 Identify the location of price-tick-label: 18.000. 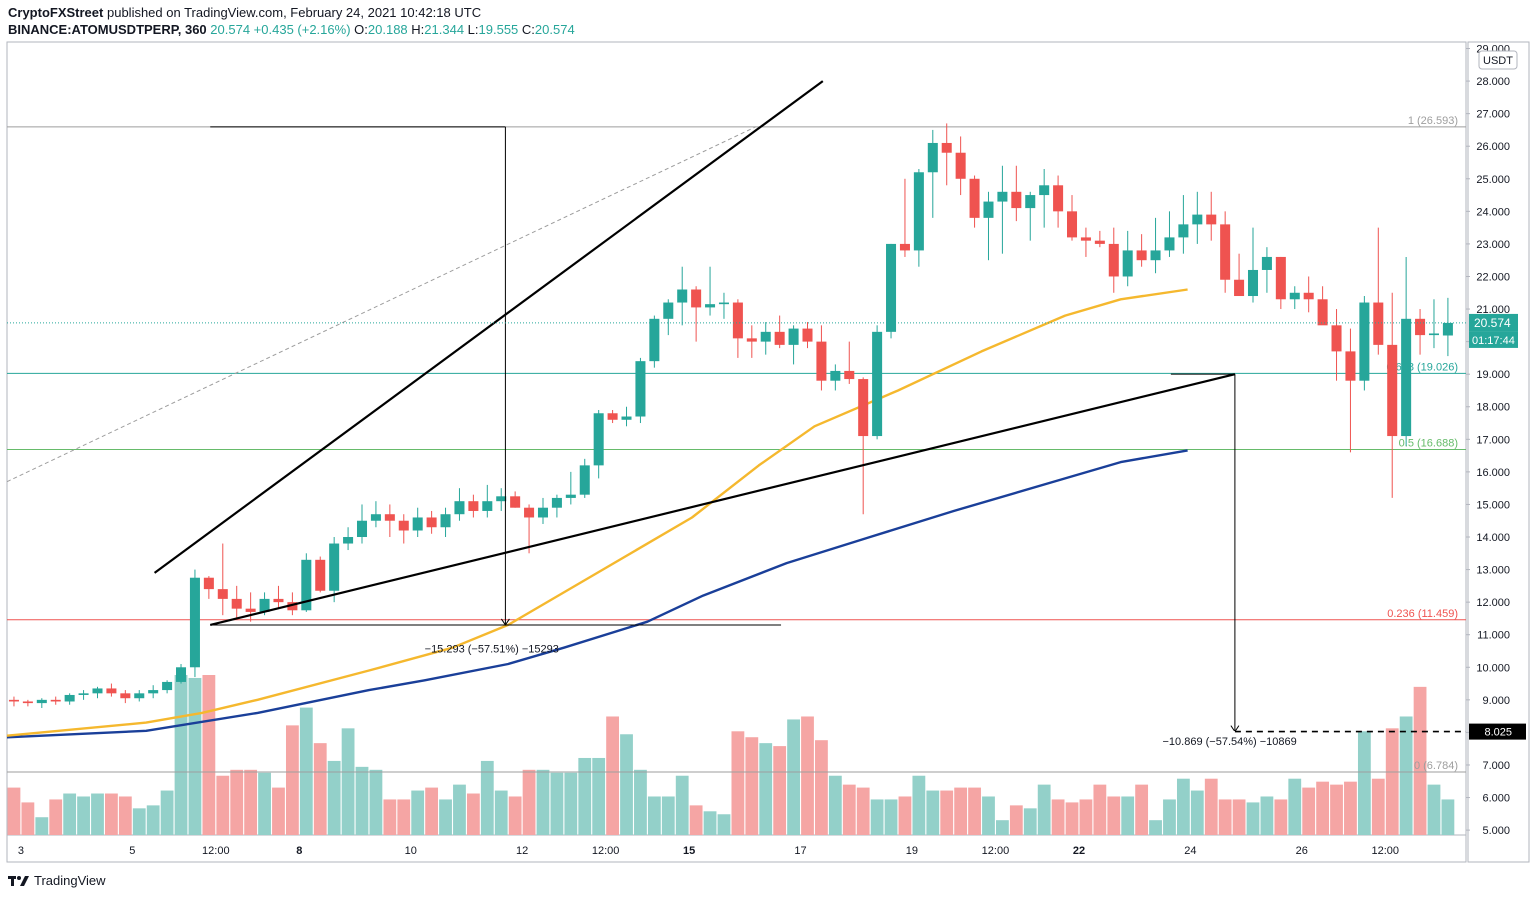
(1493, 408).